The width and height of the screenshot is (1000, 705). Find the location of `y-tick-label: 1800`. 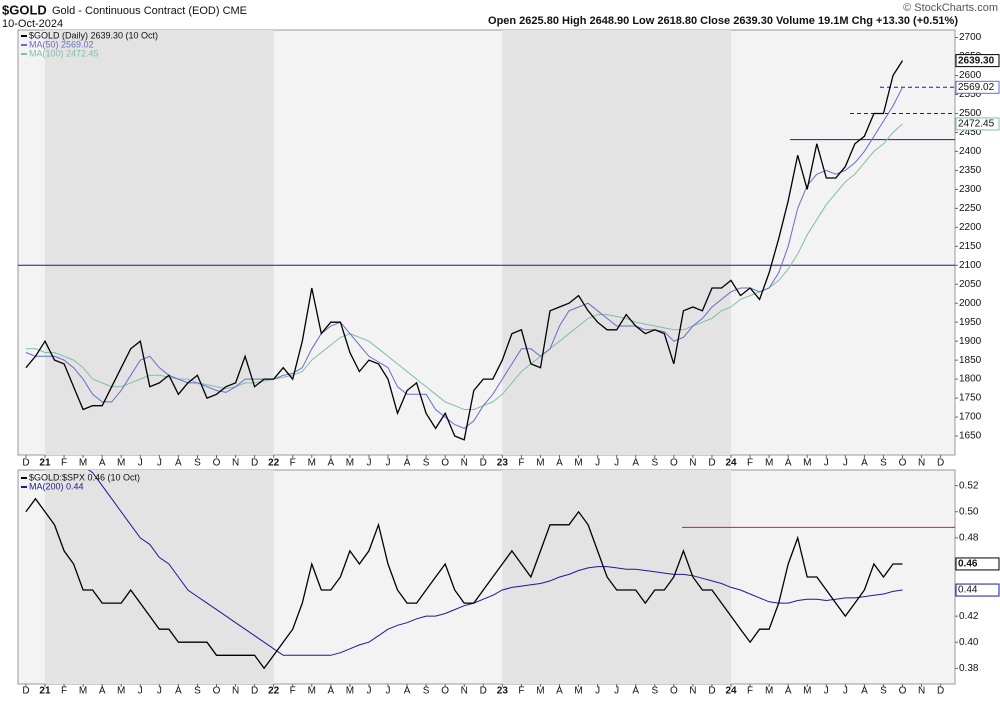

y-tick-label: 1800 is located at coordinates (970, 379).